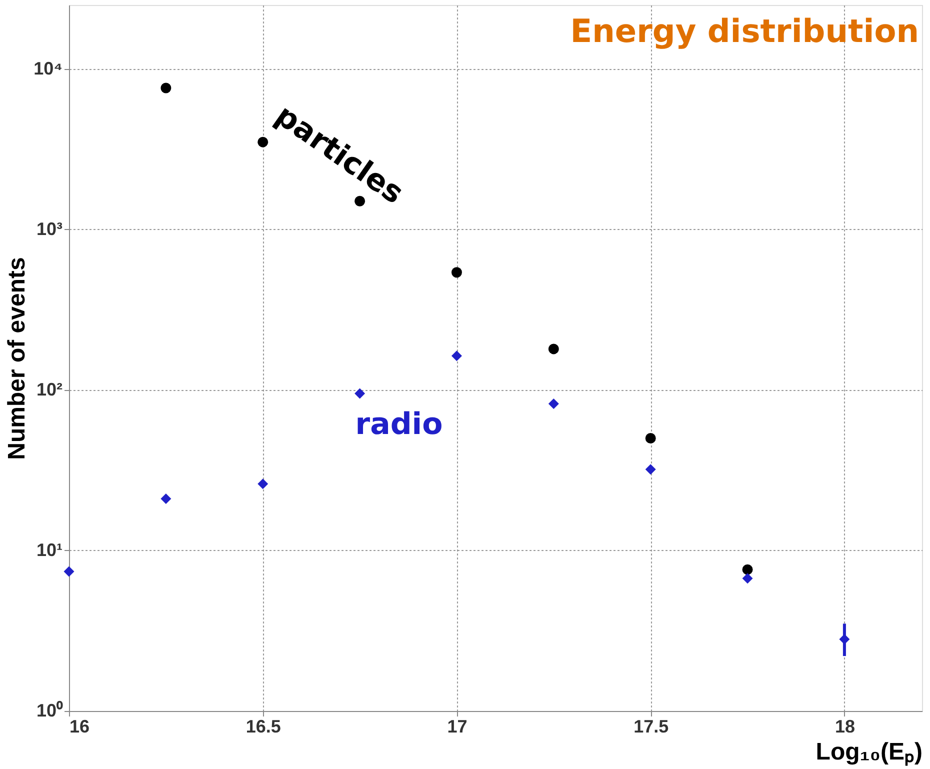 This screenshot has width=930, height=769. Describe the element at coordinates (457, 726) in the screenshot. I see `x-tick-label: 17` at that location.